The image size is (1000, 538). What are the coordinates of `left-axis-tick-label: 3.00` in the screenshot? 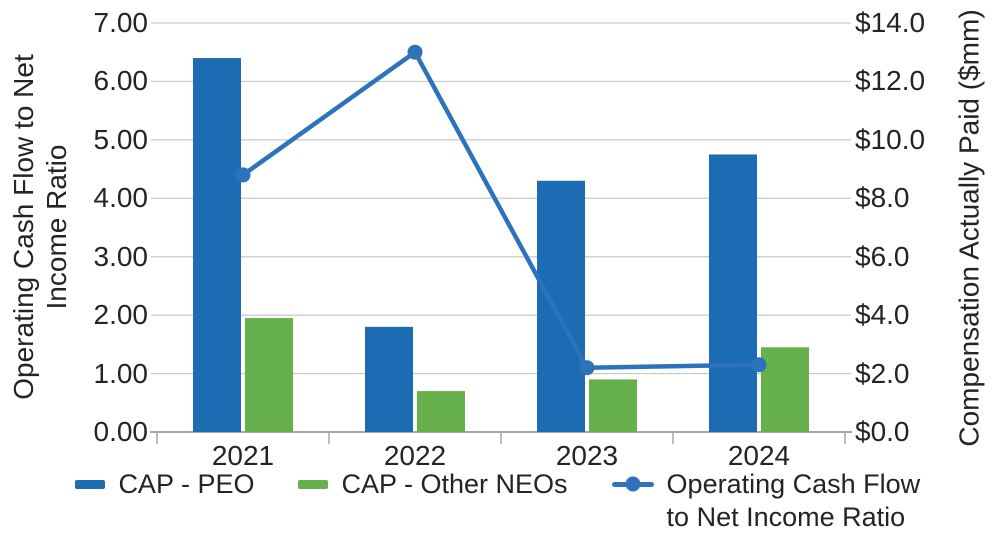 It's located at (121, 256).